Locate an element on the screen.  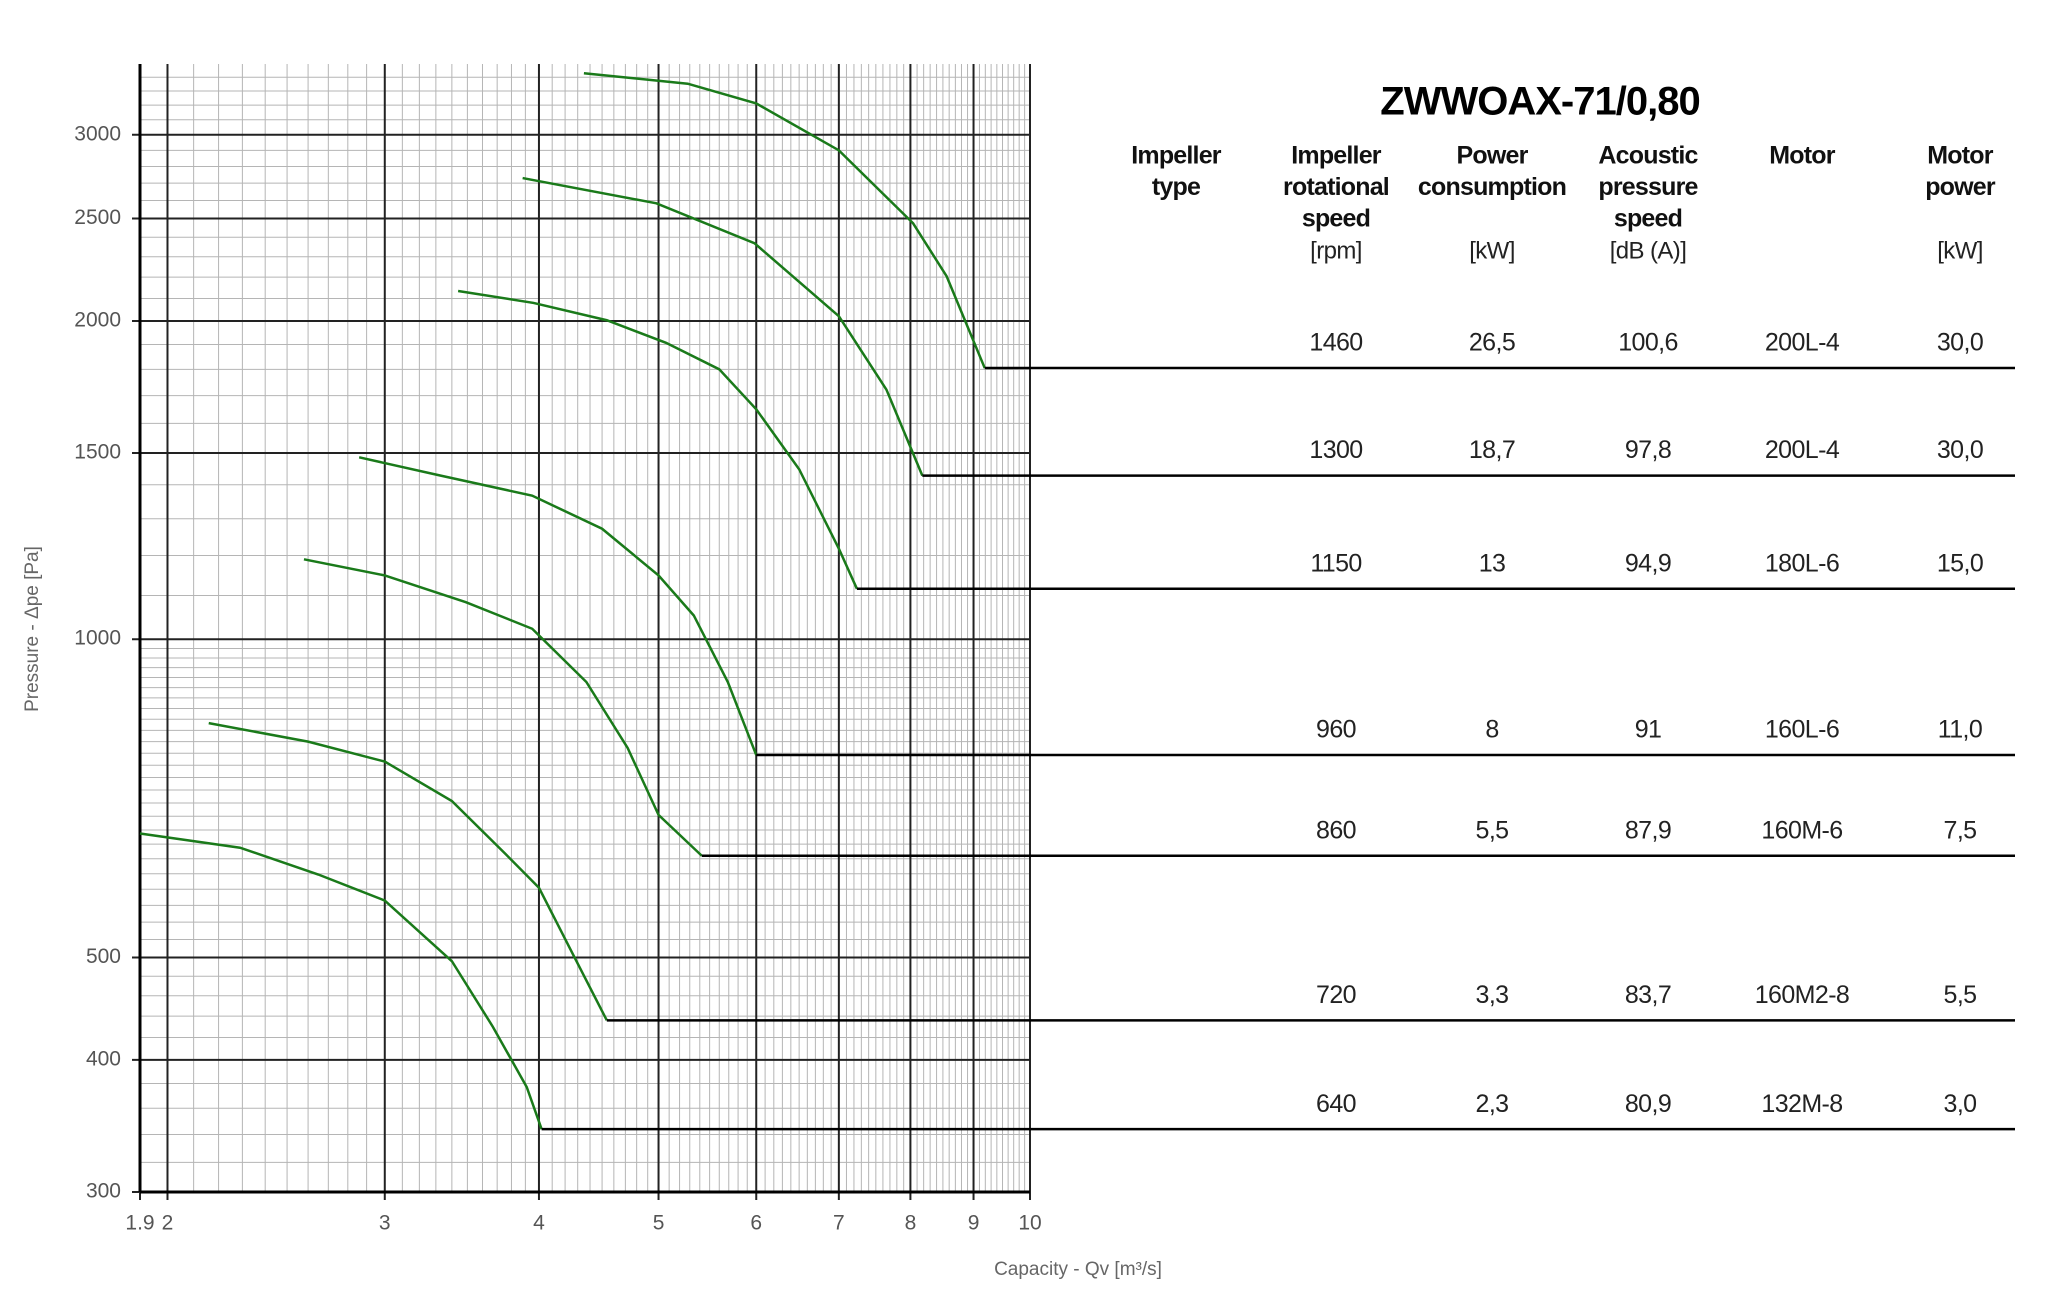
table-cell: 180L-6 is located at coordinates (1802, 563).